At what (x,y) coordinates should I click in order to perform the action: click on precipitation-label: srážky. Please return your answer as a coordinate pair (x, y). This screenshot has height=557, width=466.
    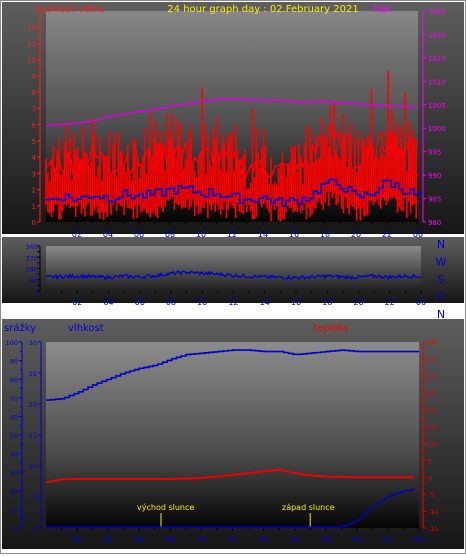
    Looking at the image, I should click on (20, 328).